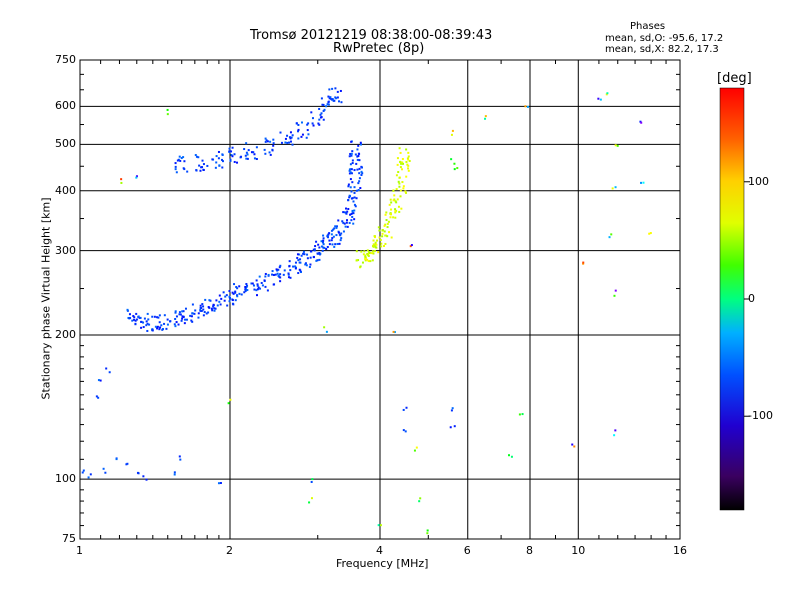 This screenshot has height=604, width=800. I want to click on y-tick-label: 750, so click(65, 59).